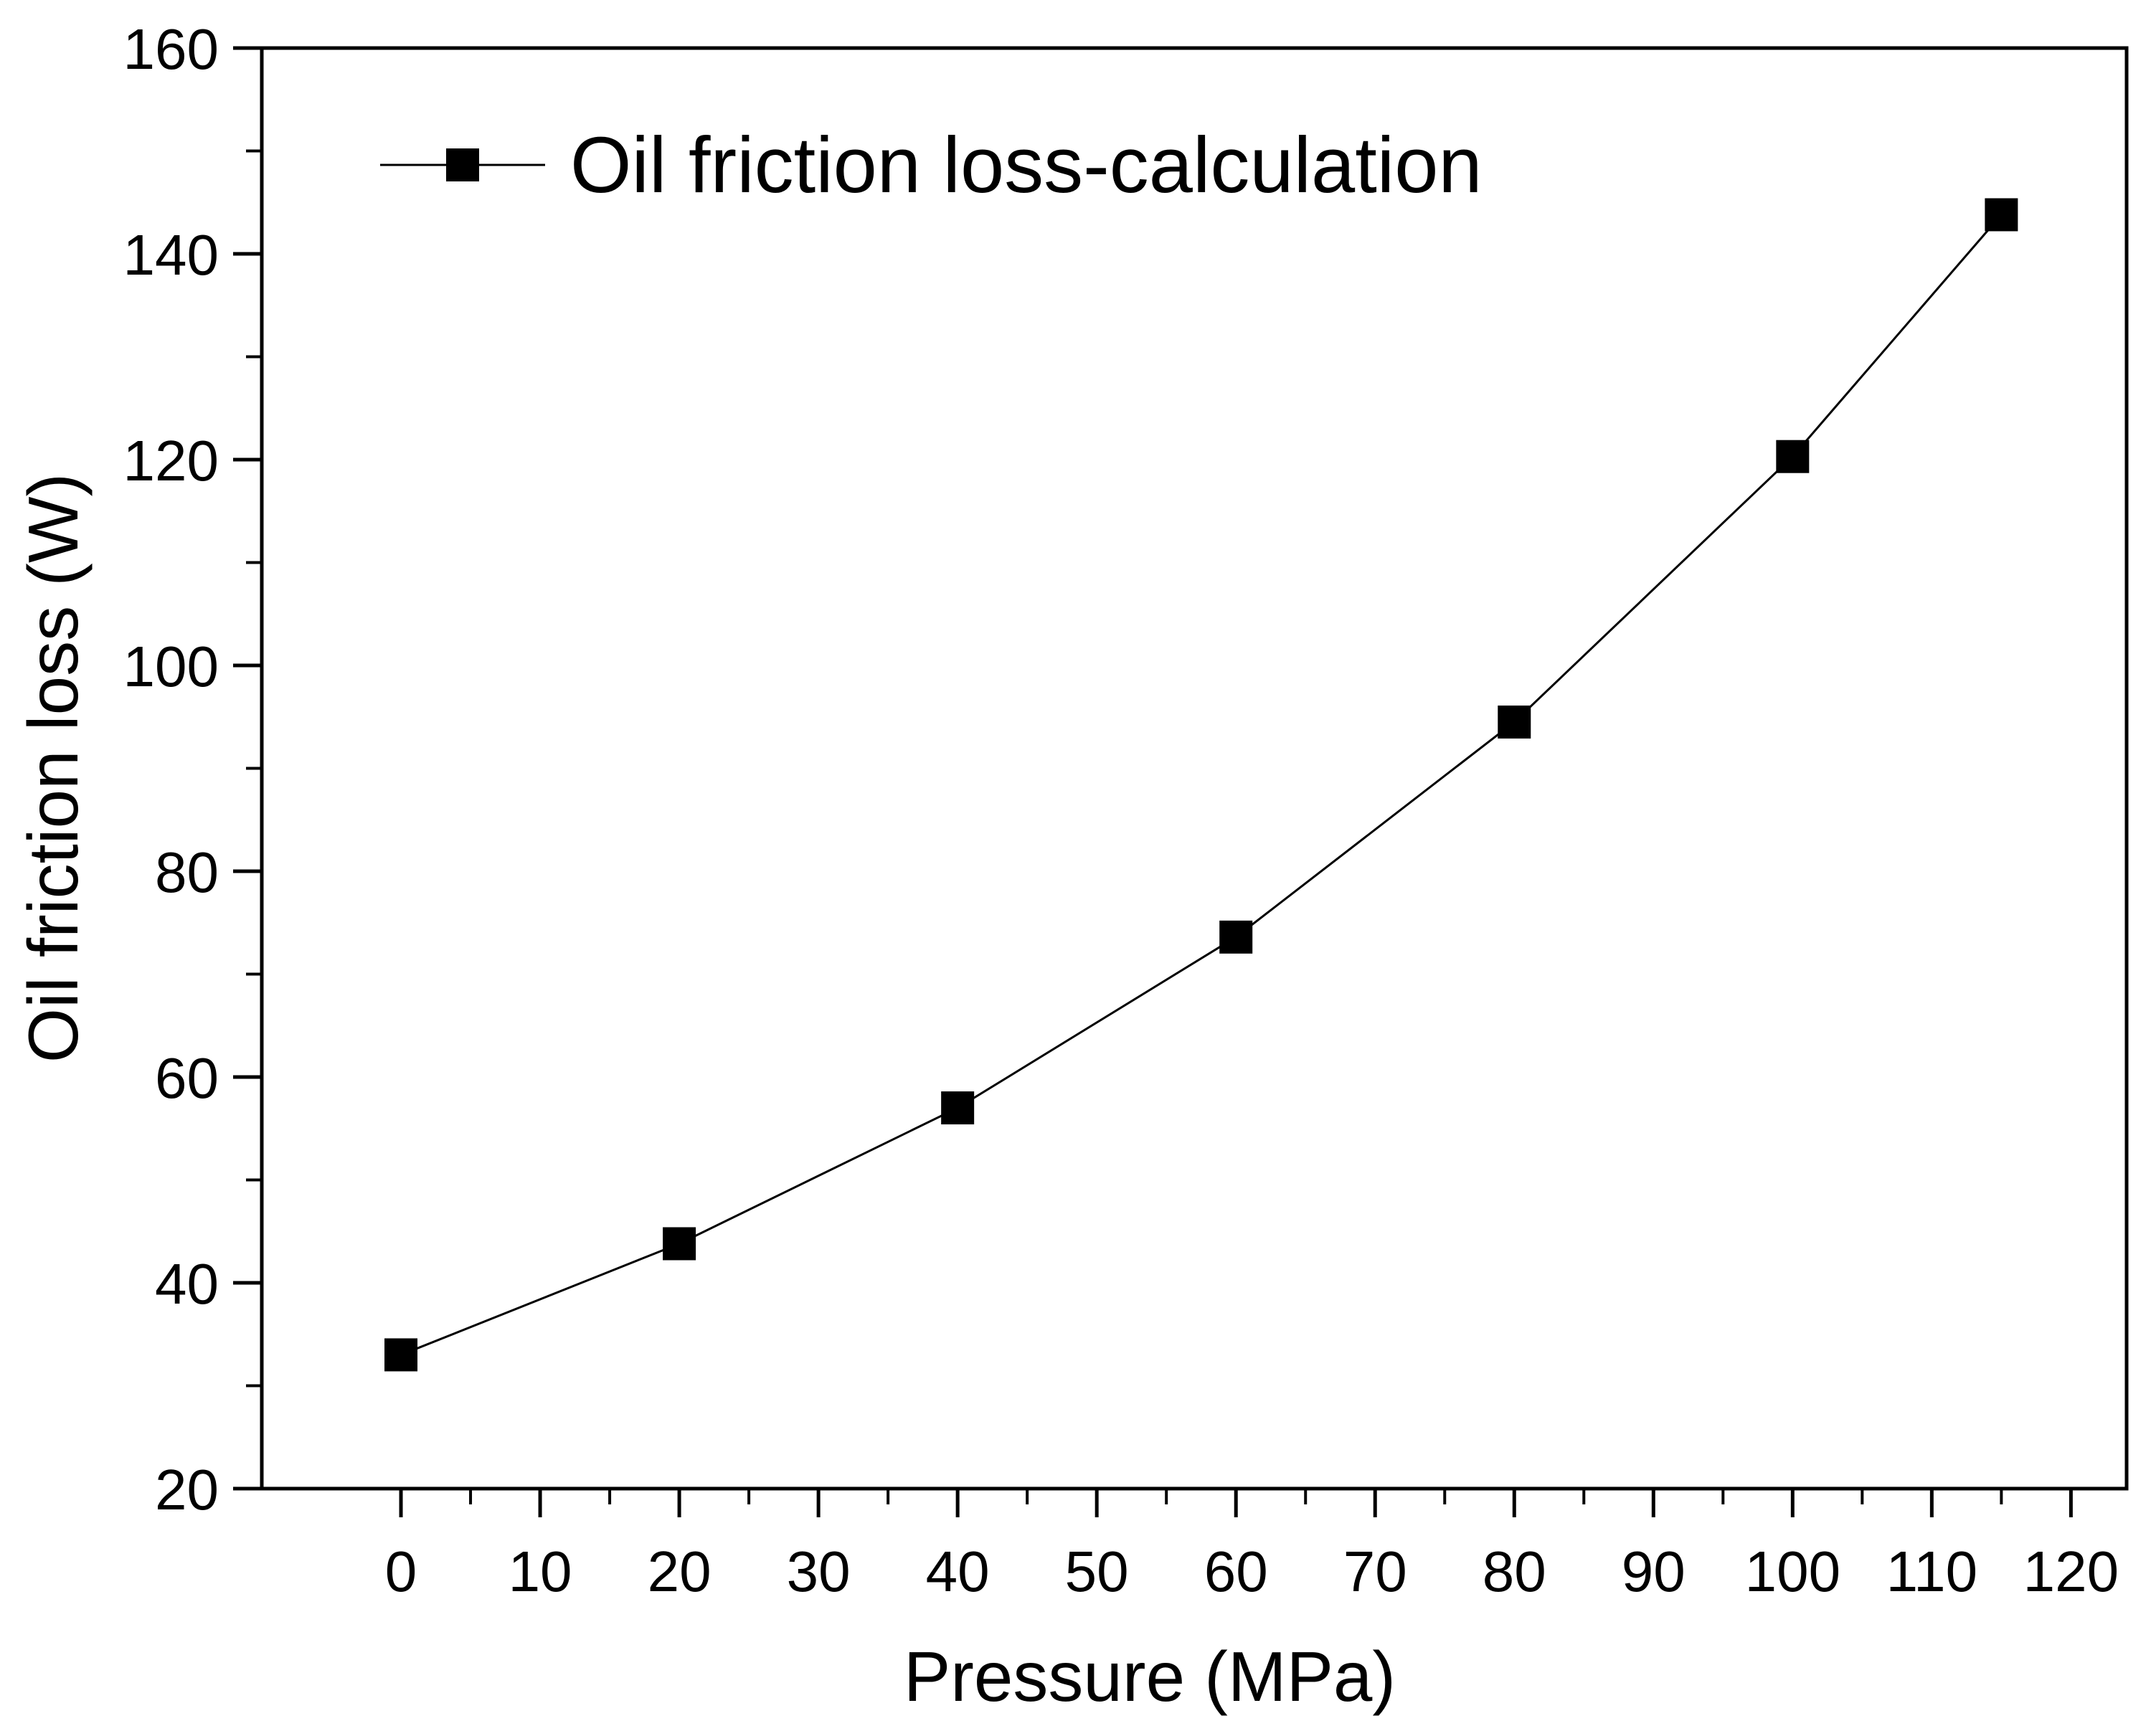 This screenshot has width=2151, height=1736. I want to click on x-tick-label: 120, so click(2071, 1571).